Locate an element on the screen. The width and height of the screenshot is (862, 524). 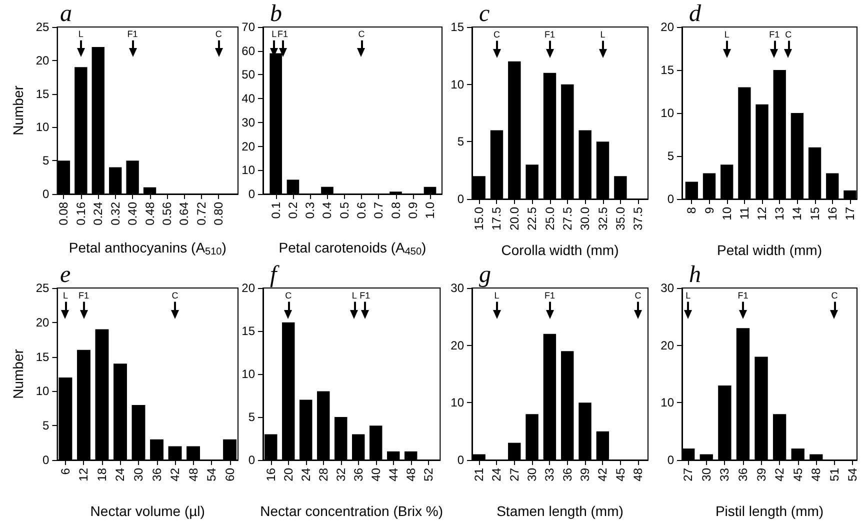
text: 0.56 is located at coordinates (167, 214).